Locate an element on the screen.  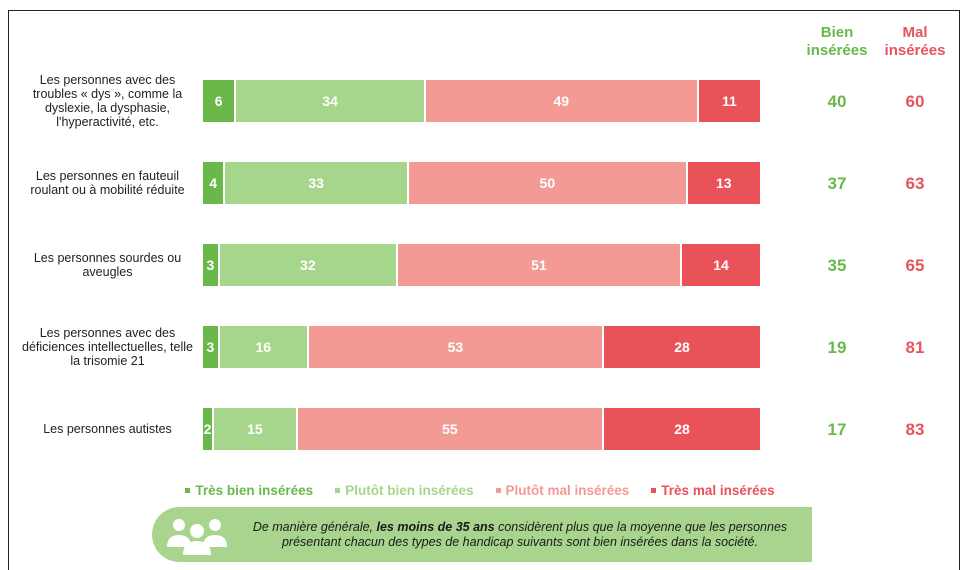
bar-value-label: 16 is located at coordinates (263, 347).